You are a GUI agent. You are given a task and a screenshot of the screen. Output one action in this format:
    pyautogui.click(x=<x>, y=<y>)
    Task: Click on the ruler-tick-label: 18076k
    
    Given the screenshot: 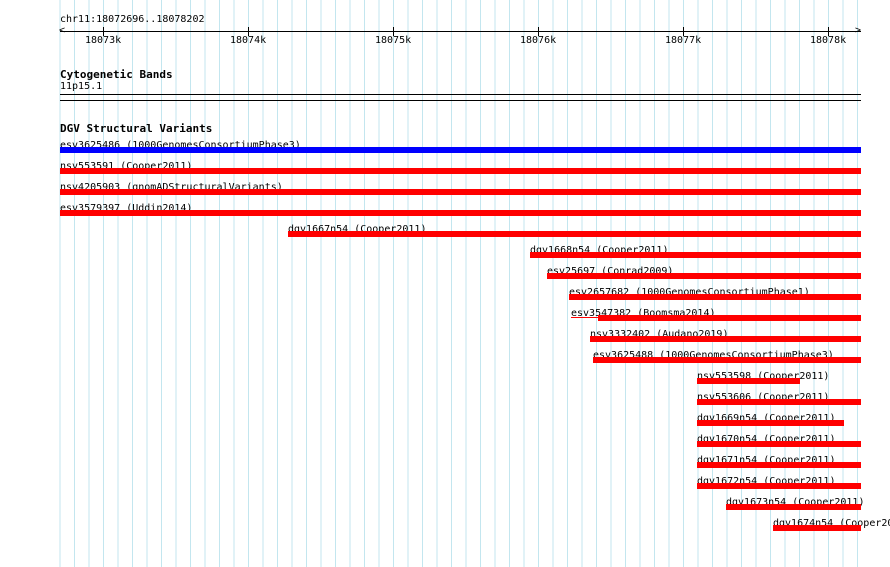 What is the action you would take?
    pyautogui.click(x=538, y=40)
    